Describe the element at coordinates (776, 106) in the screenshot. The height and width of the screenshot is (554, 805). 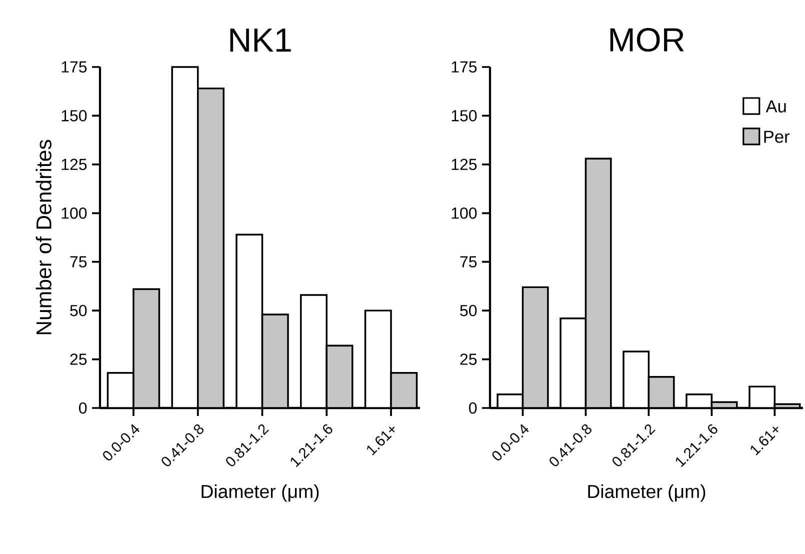
I see `legend-label: Au` at that location.